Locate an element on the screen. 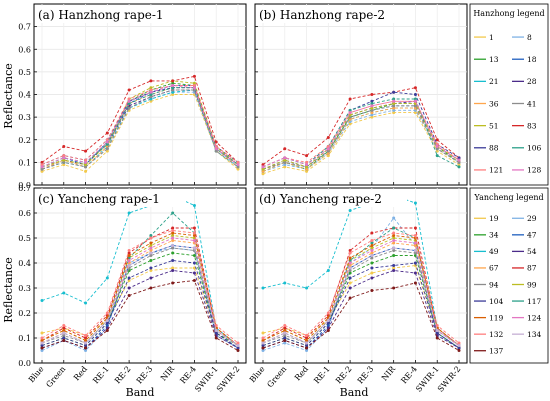 The height and width of the screenshot is (401, 550). legend-entry-51: 51 is located at coordinates (494, 125).